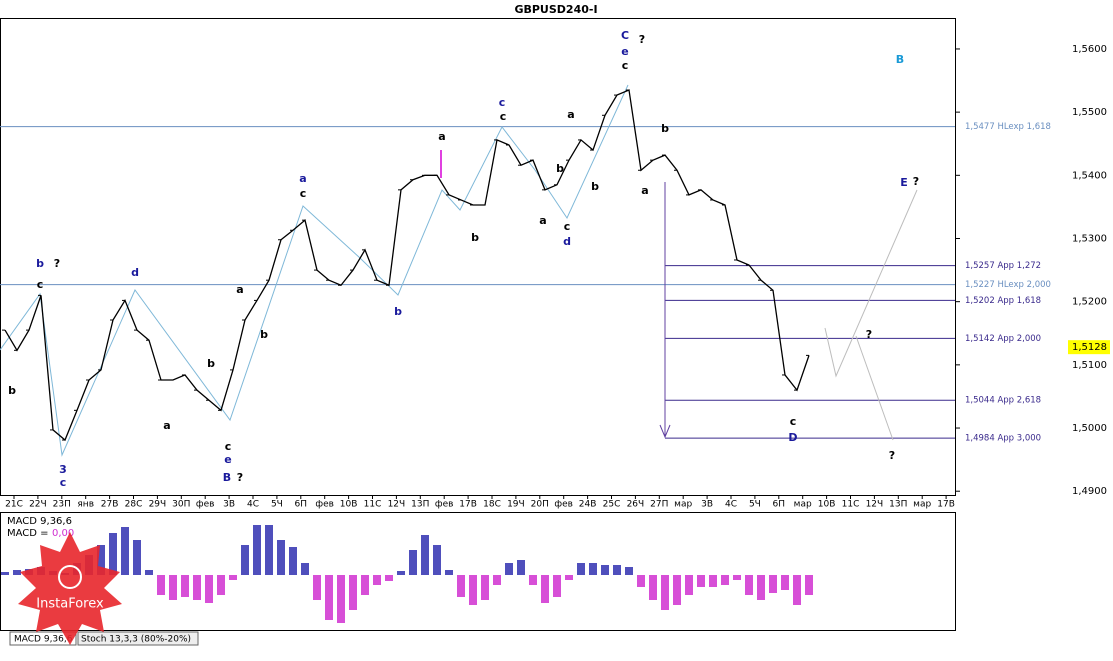 This screenshot has height=661, width=1113. I want to click on wave-label: B, so click(227, 477).